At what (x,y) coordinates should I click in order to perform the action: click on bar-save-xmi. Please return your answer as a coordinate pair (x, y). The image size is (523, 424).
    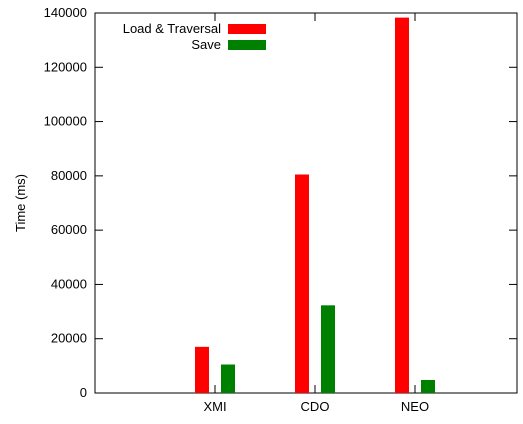
    Looking at the image, I should click on (228, 378).